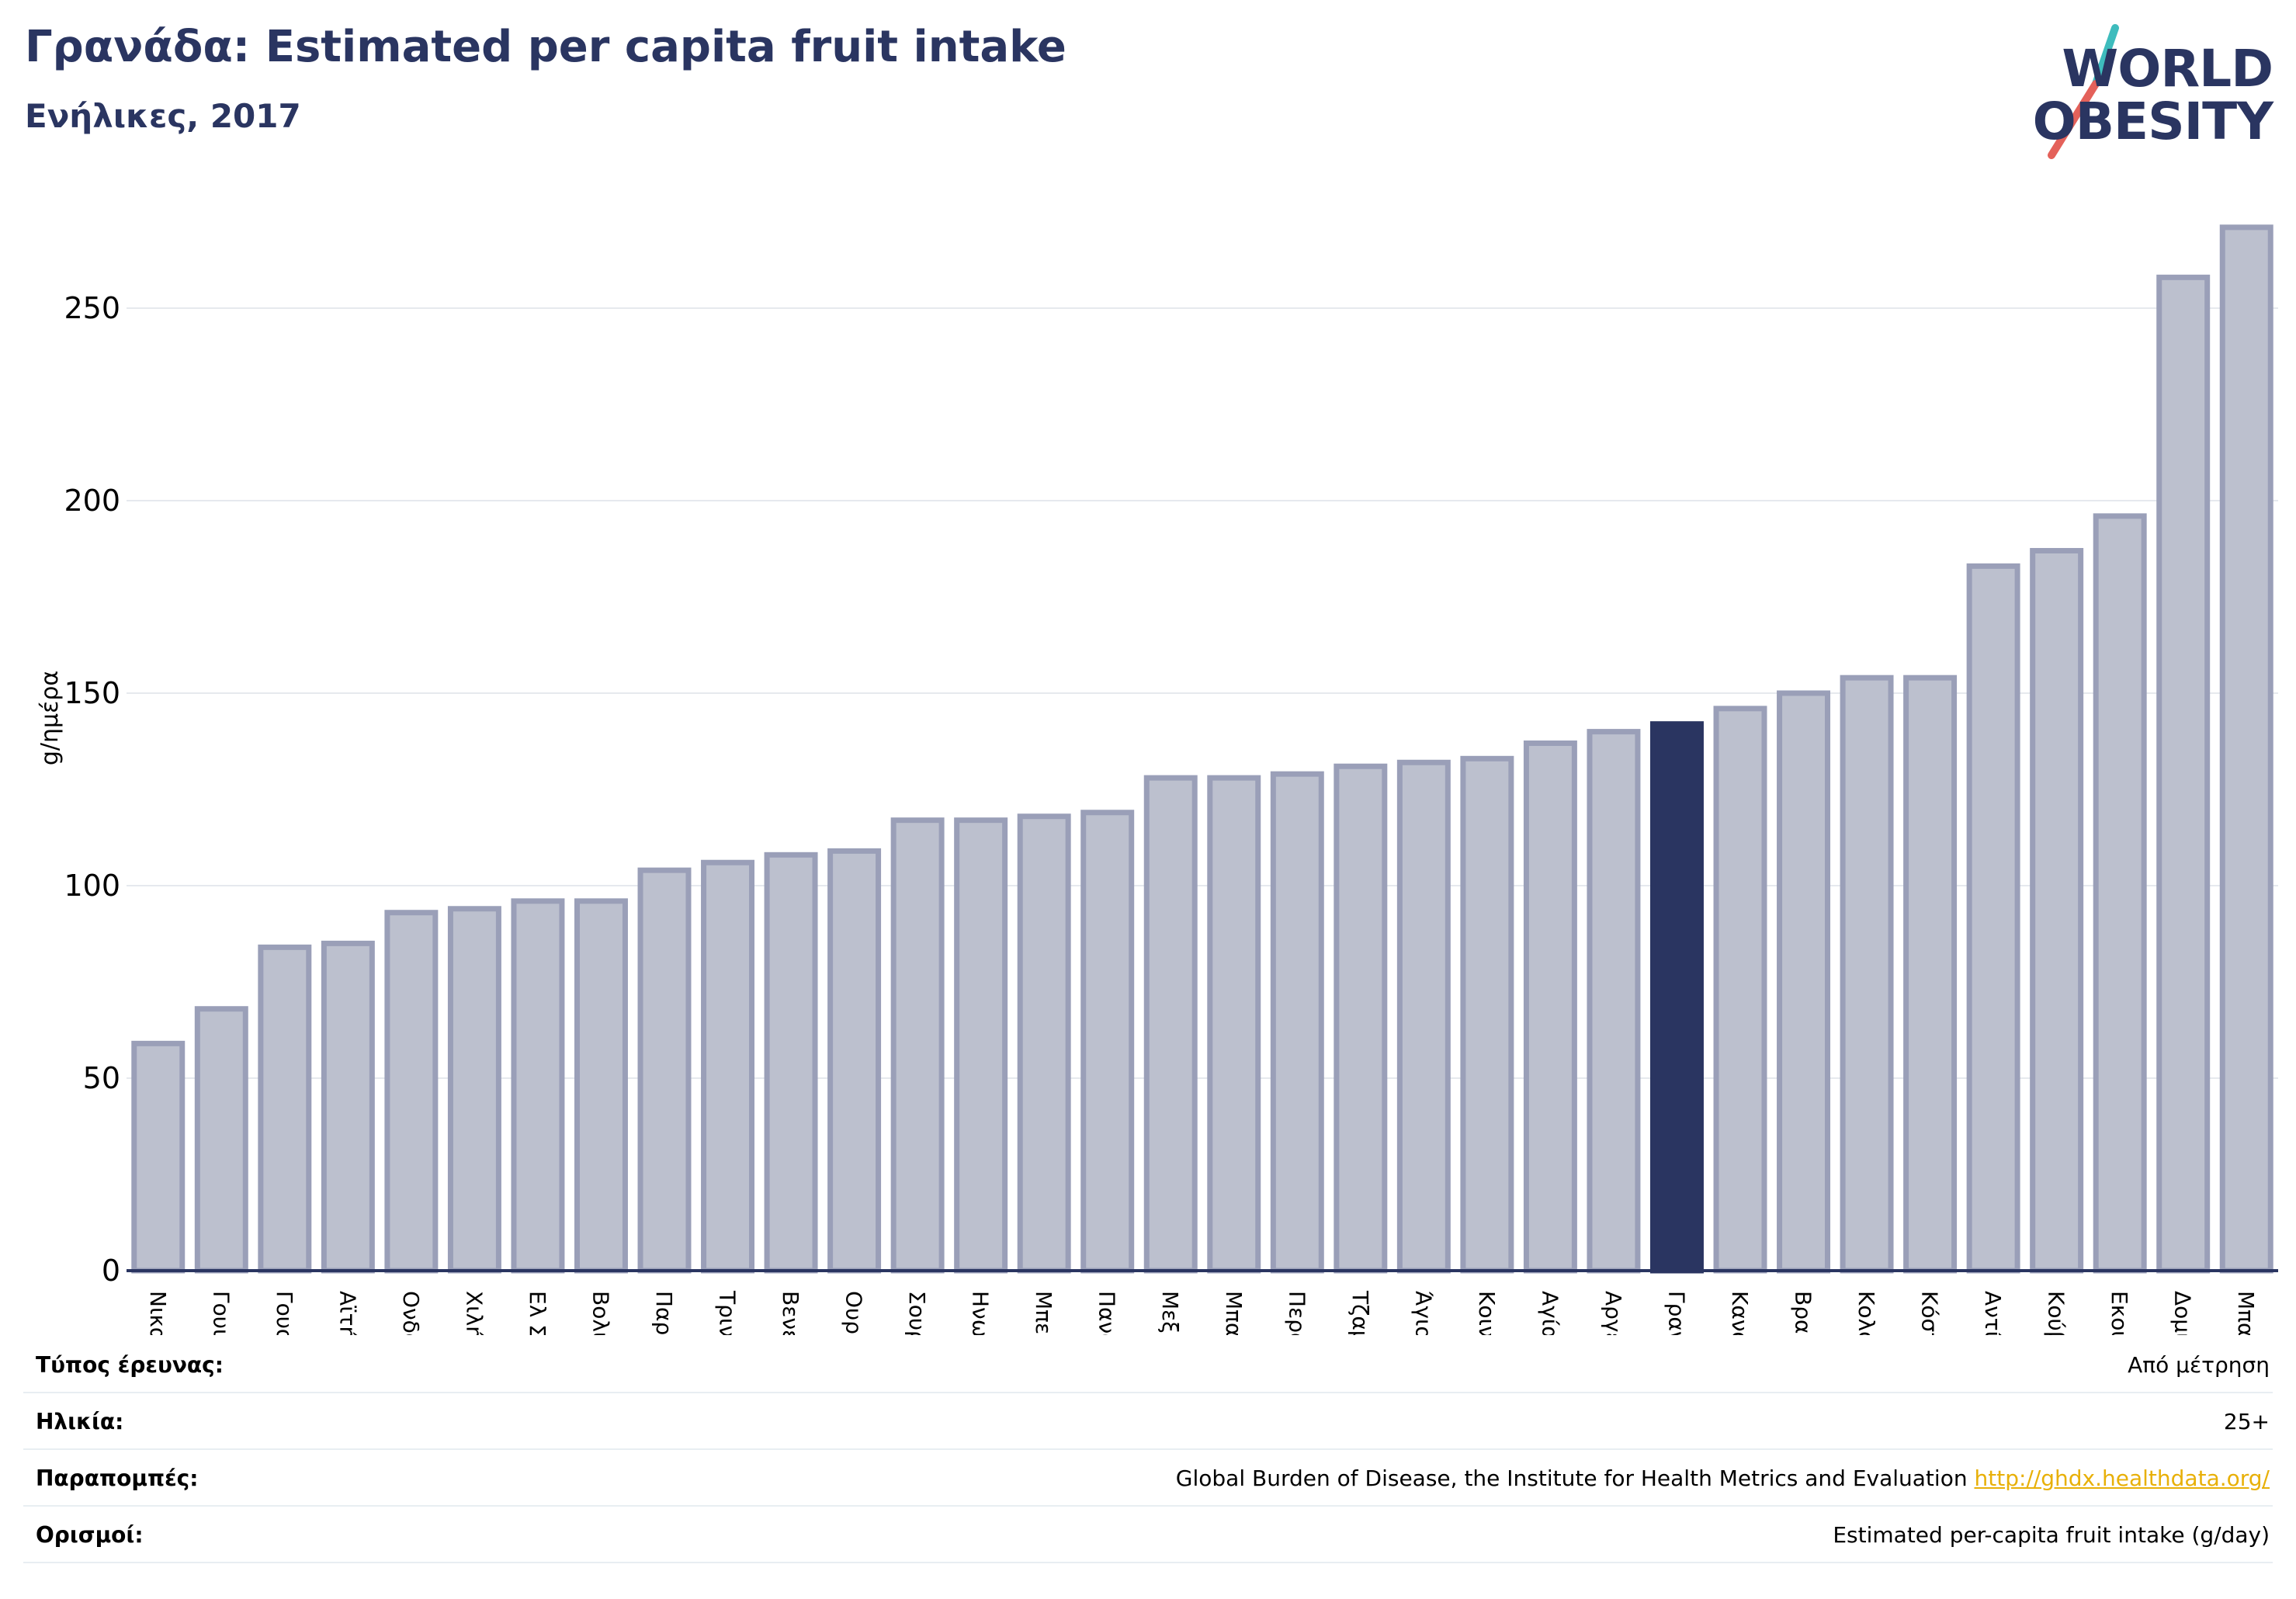  I want to click on x-tick-label: Ονδούρα, so click(411, 1313).